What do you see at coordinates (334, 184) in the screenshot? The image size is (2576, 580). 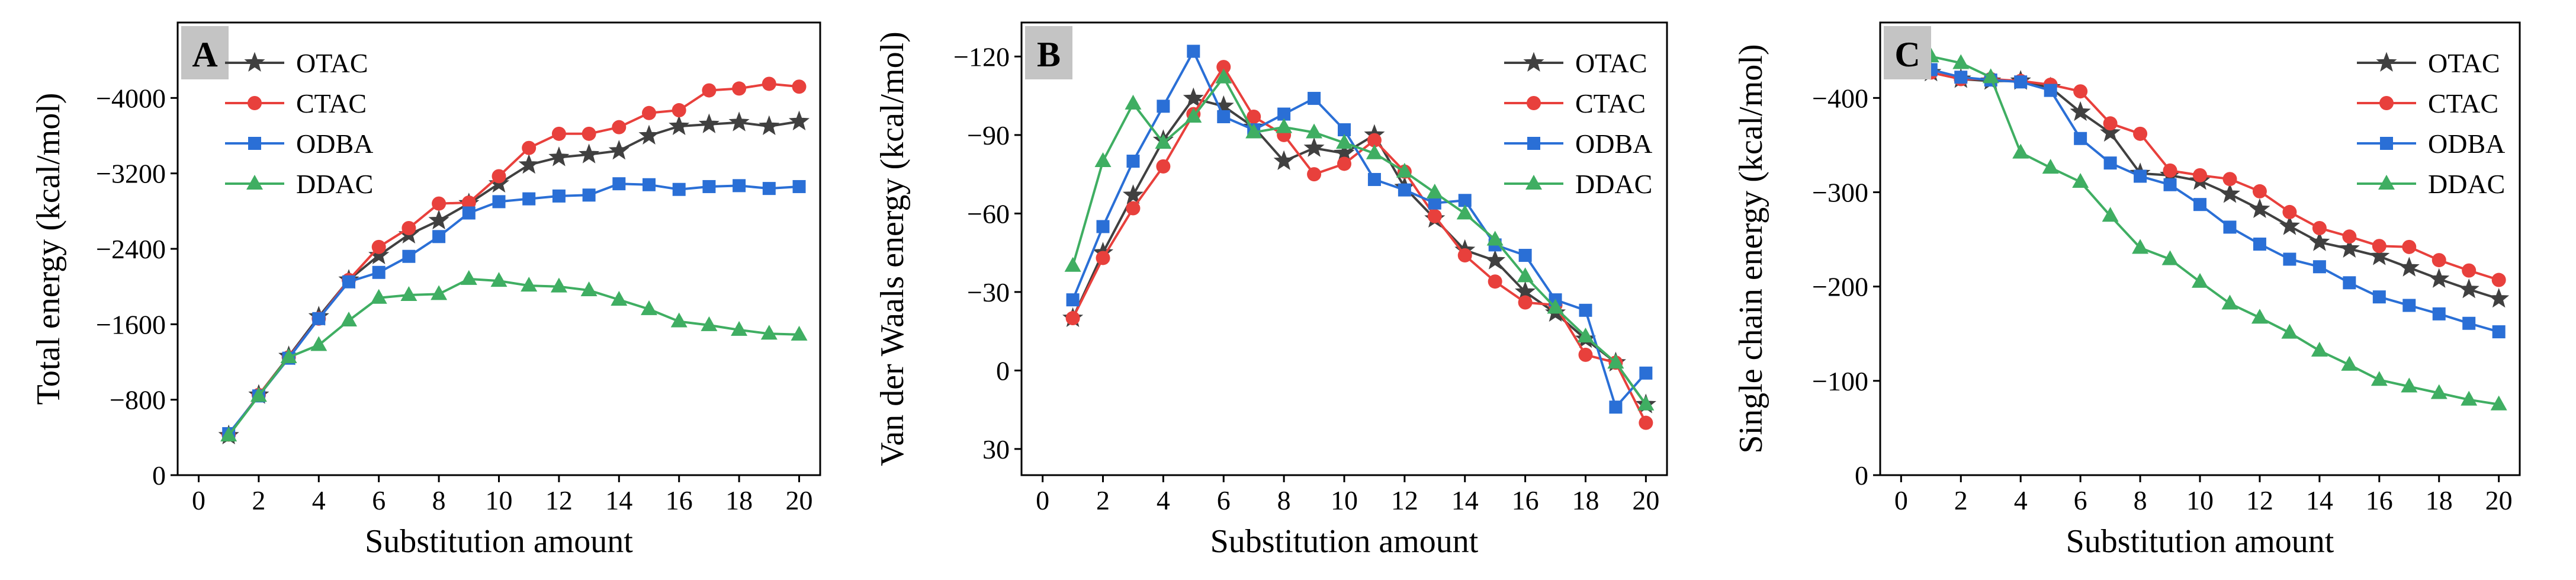 I see `legend-label: DDAC` at bounding box center [334, 184].